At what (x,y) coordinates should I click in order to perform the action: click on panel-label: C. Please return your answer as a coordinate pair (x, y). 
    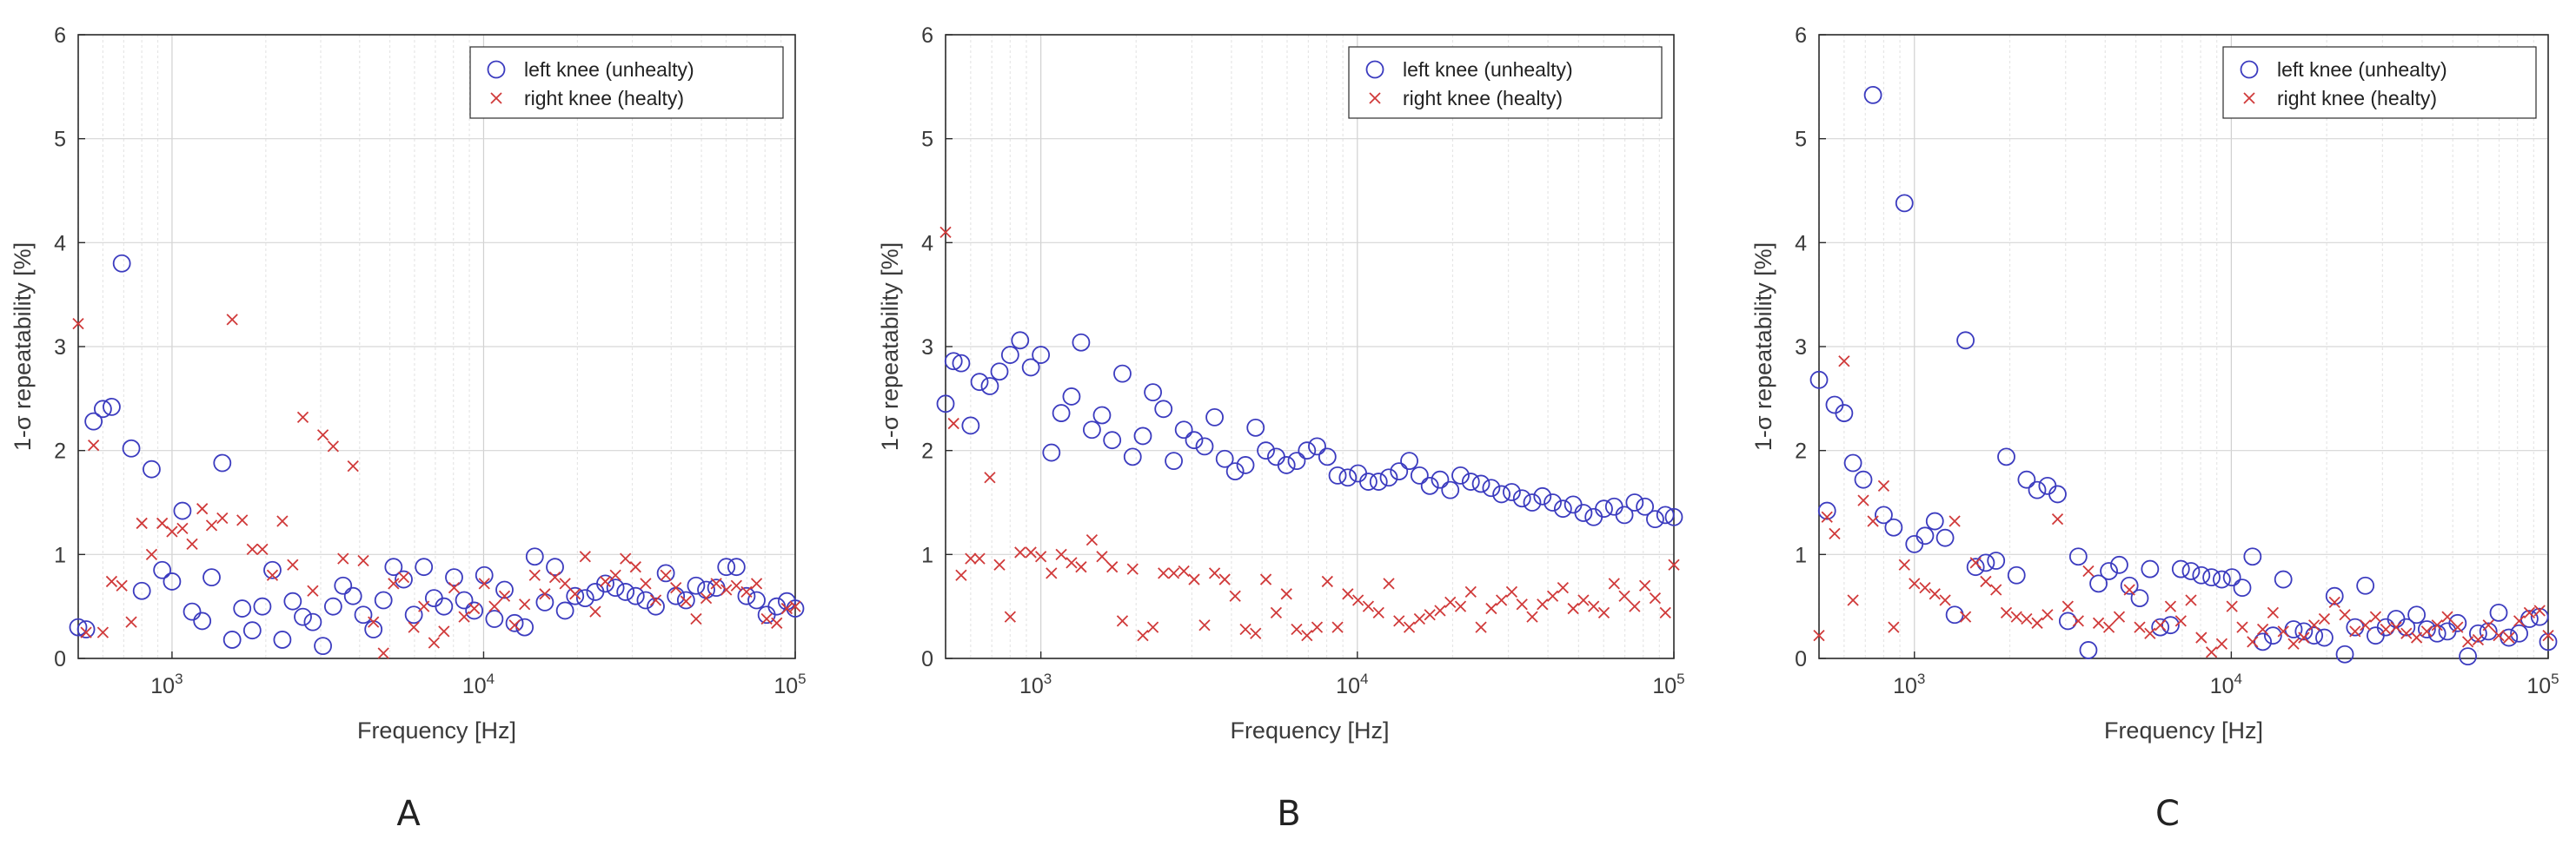
    Looking at the image, I should click on (2167, 814).